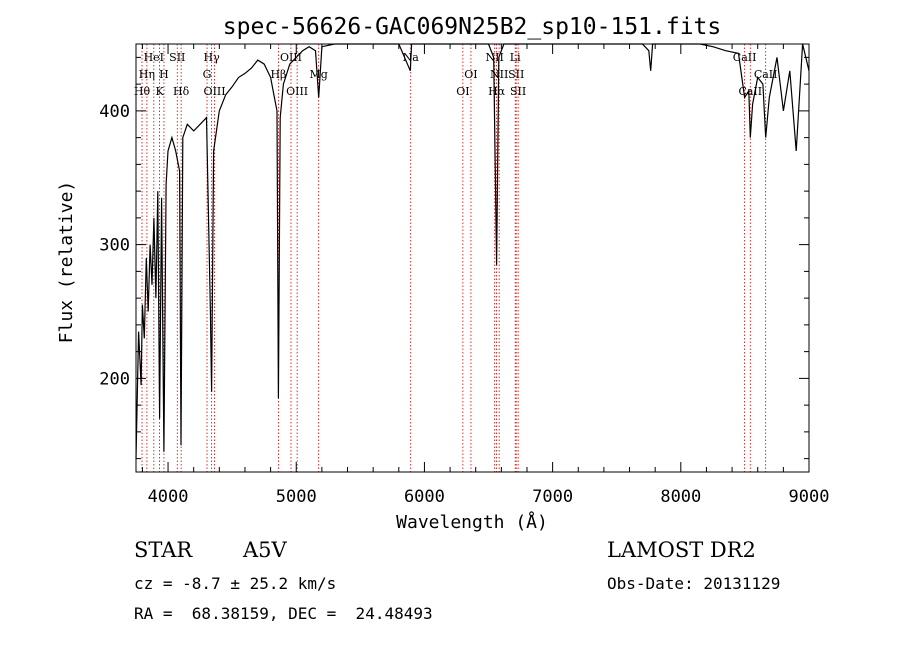  What do you see at coordinates (694, 583) in the screenshot?
I see `observation-date: Obs-Date: 20131129` at bounding box center [694, 583].